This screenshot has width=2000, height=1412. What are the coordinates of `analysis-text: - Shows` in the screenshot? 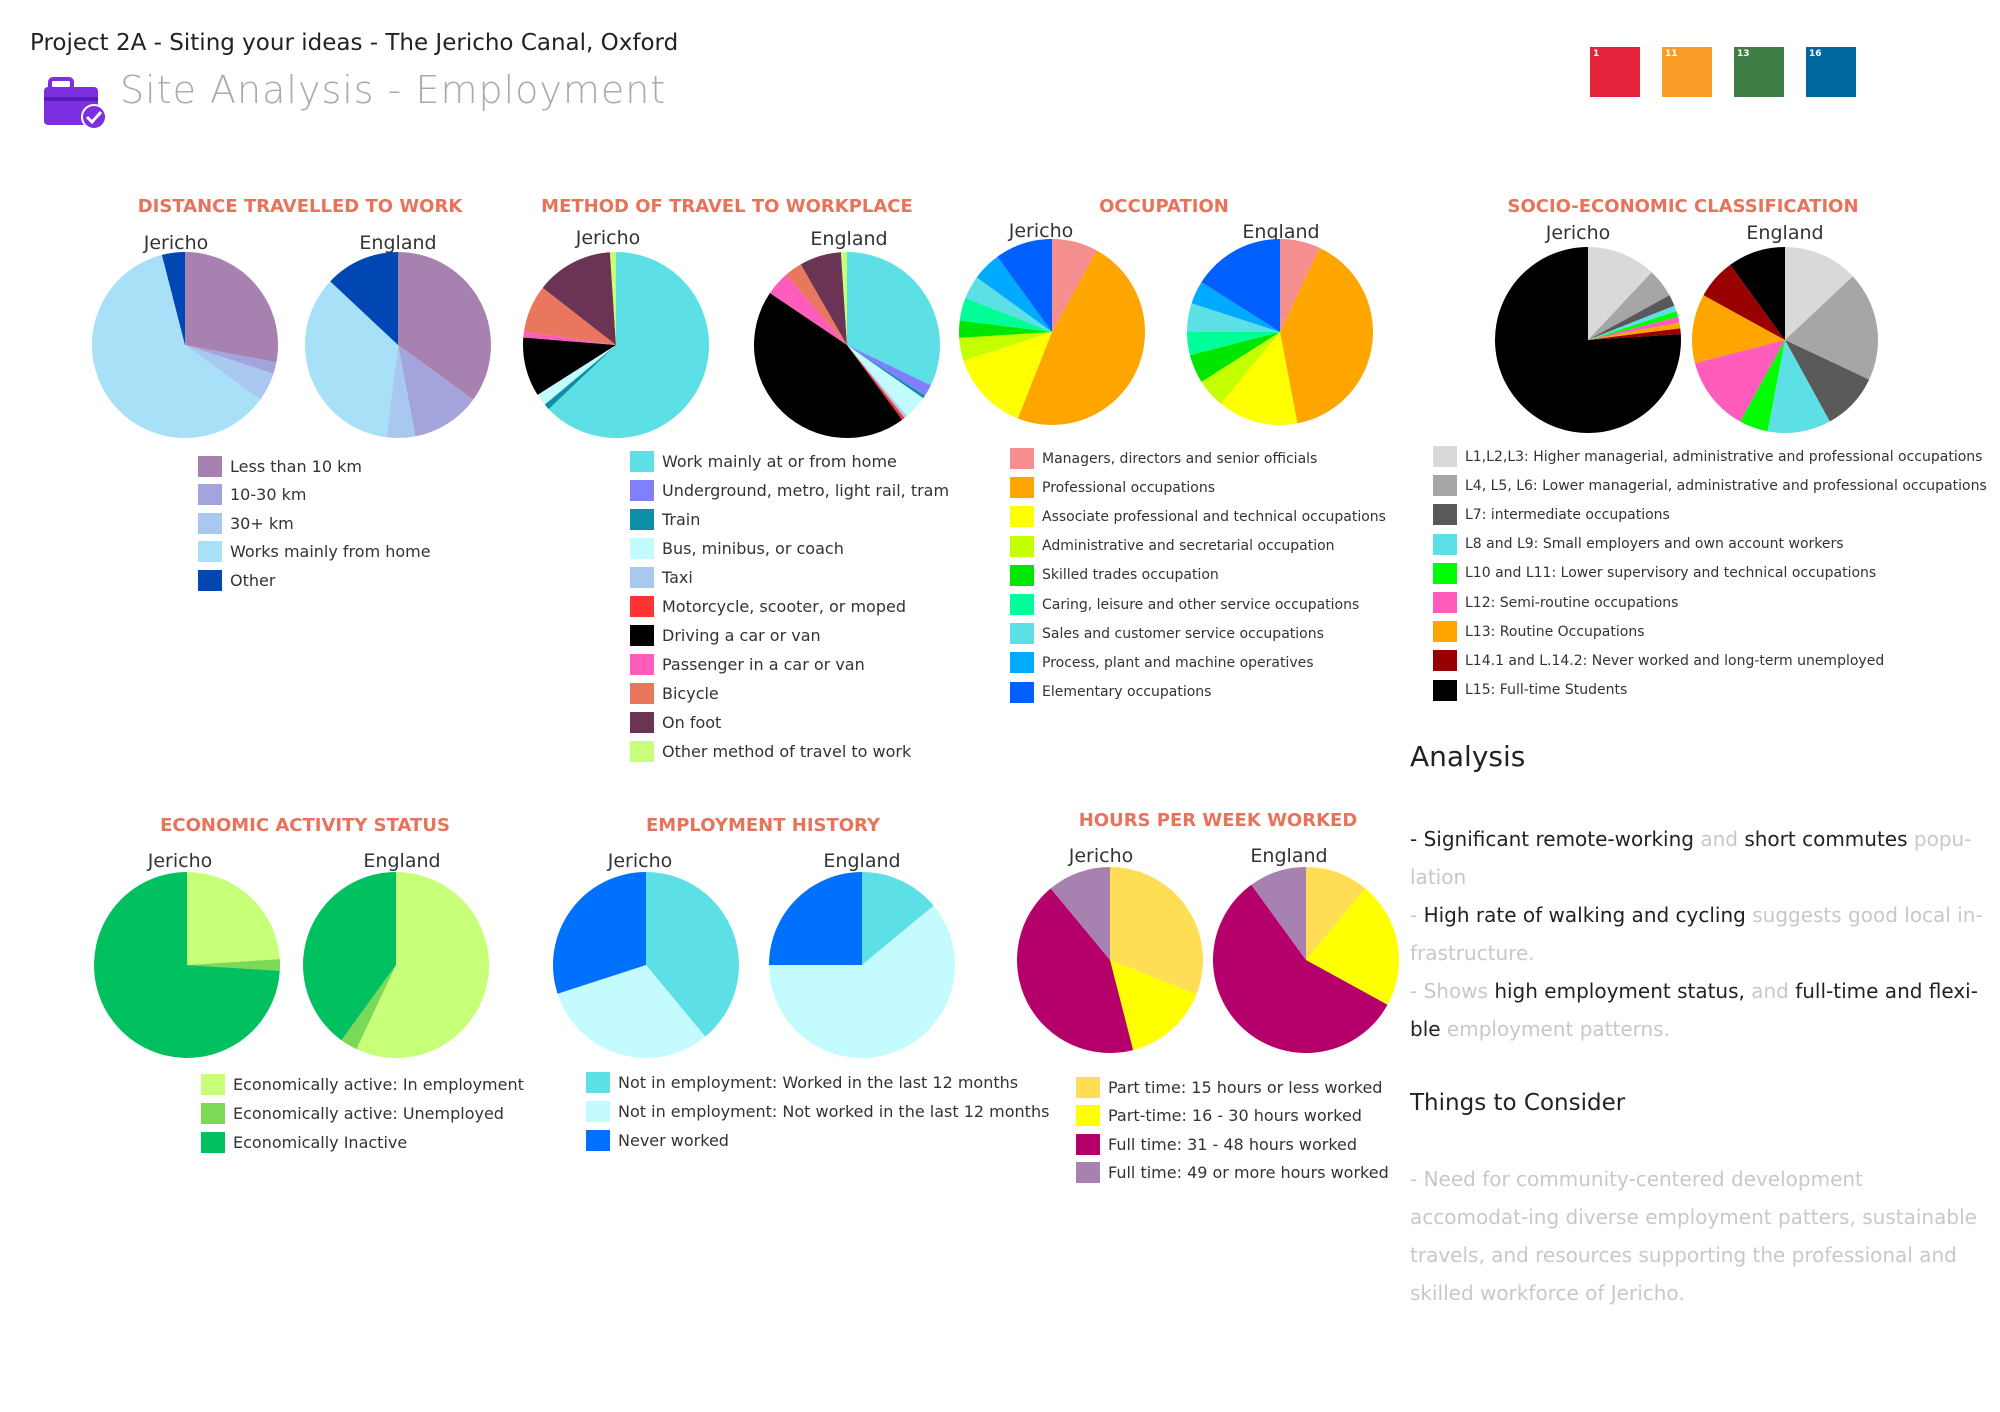 It's located at (1452, 991).